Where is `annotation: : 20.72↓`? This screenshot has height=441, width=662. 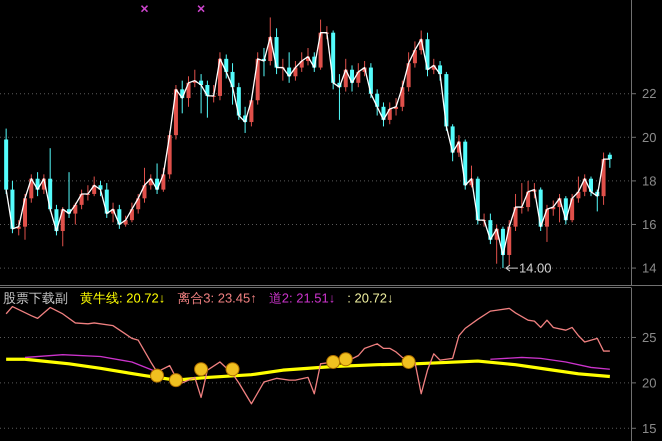 annotation: : 20.72↓ is located at coordinates (370, 298).